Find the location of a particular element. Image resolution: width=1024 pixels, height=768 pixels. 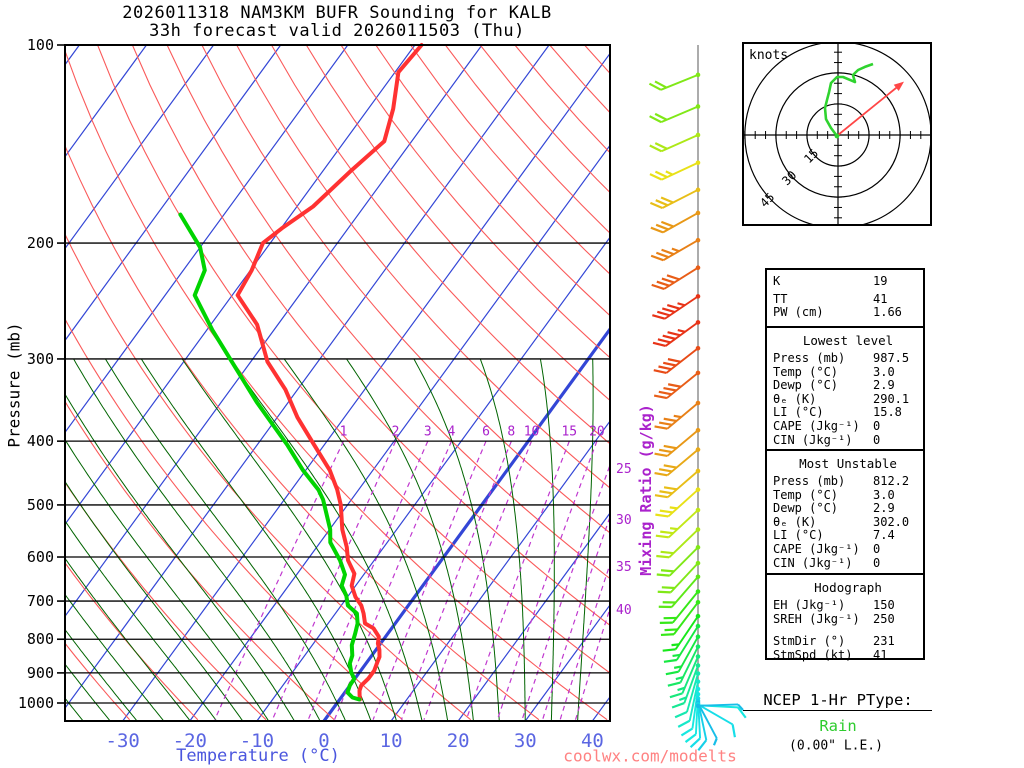

dry-adiabat-260K is located at coordinates (166, 601).